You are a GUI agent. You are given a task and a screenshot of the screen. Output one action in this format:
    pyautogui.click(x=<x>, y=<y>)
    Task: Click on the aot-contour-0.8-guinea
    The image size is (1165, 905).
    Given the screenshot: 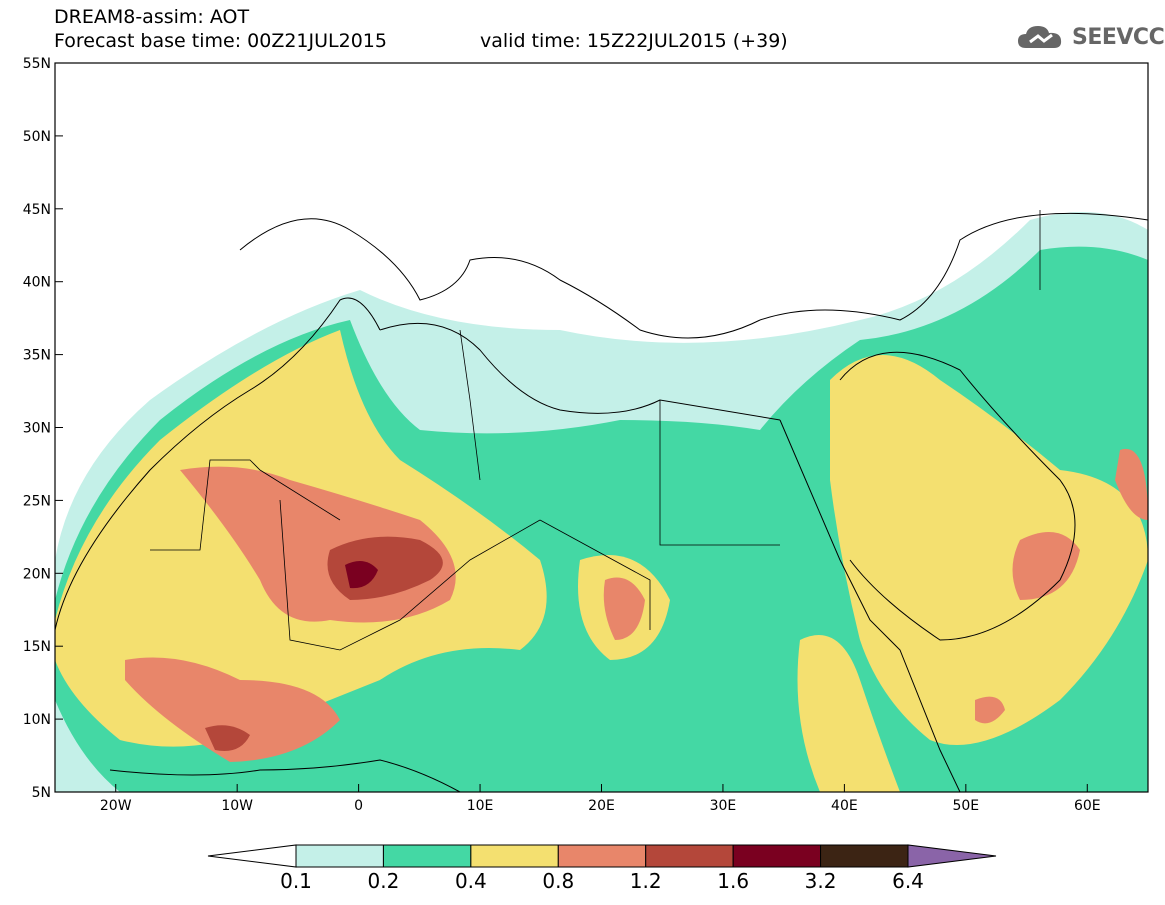 What is the action you would take?
    pyautogui.click(x=232, y=709)
    